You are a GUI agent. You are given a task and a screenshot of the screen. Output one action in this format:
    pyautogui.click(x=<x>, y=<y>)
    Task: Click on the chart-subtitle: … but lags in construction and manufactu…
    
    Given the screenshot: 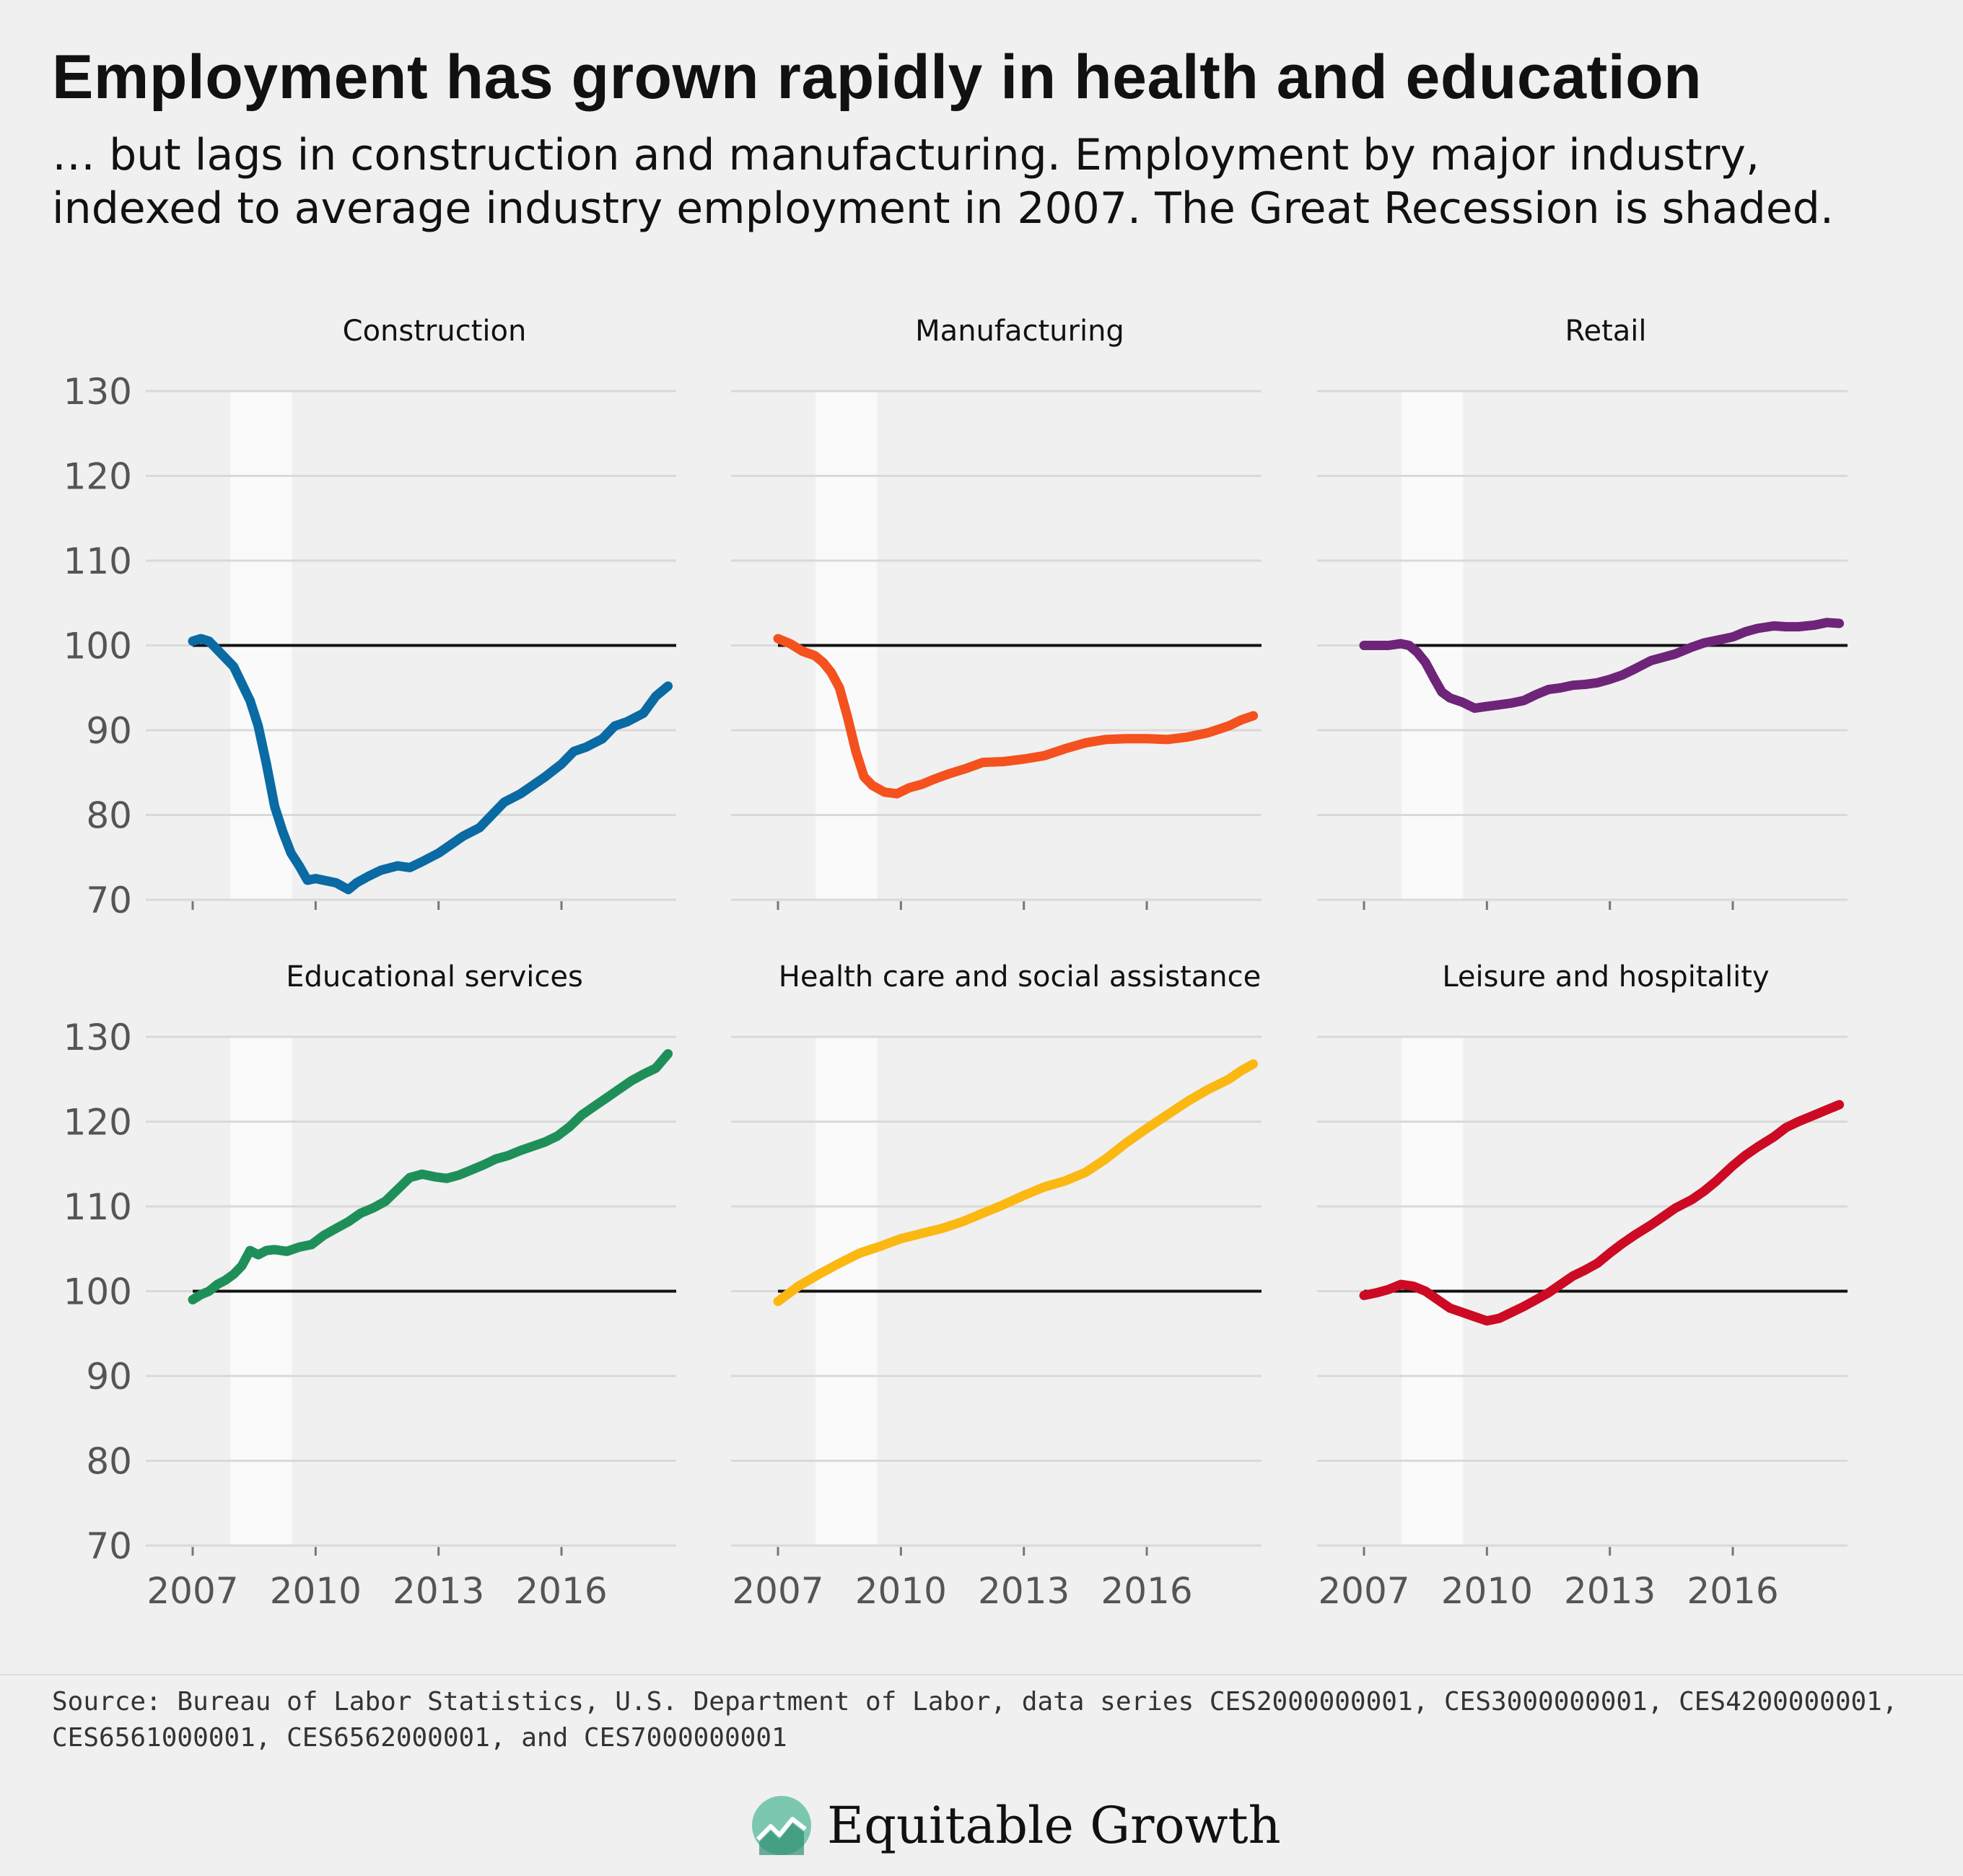 What is the action you would take?
    pyautogui.click(x=943, y=182)
    